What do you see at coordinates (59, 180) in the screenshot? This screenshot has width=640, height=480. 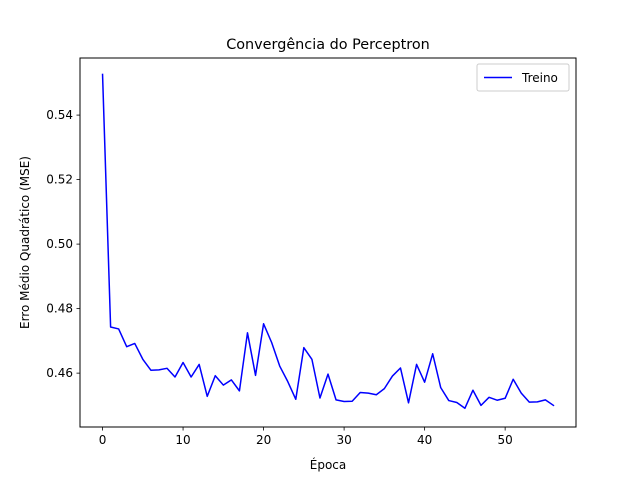 I see `y-tick-label: 0.52` at bounding box center [59, 180].